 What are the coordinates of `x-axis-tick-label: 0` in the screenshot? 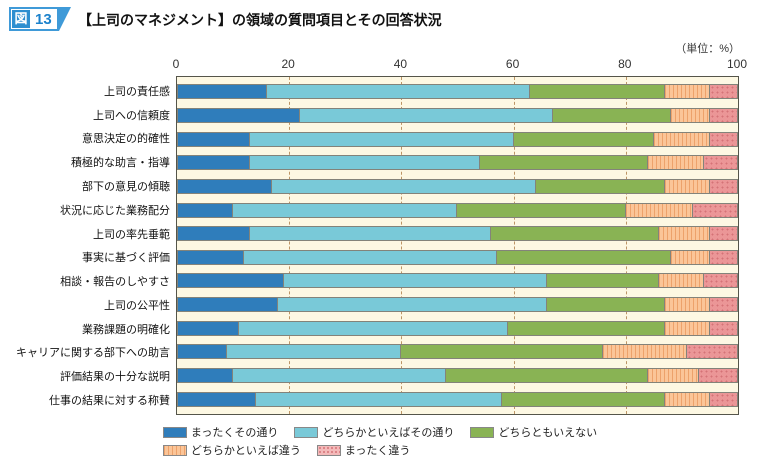 It's located at (176, 64).